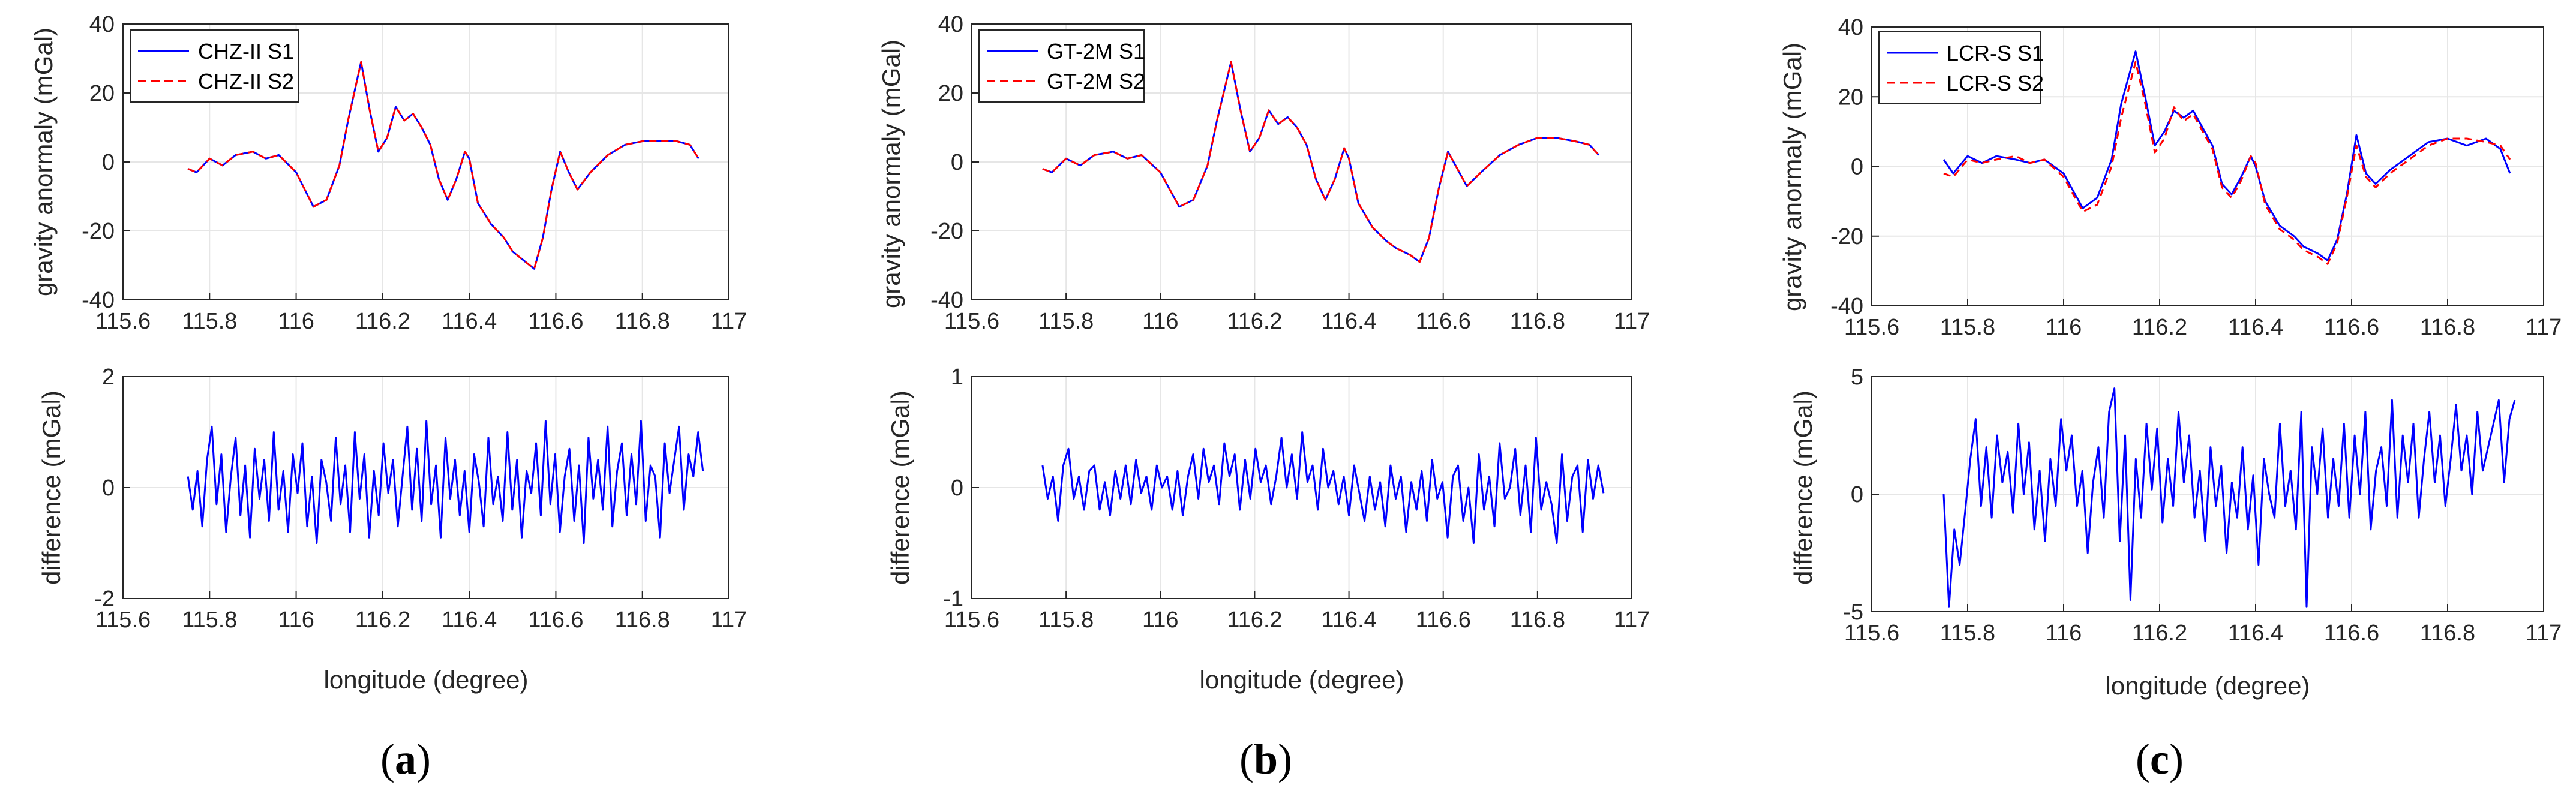  I want to click on legend-label-s1: GT-2M S1, so click(1096, 51).